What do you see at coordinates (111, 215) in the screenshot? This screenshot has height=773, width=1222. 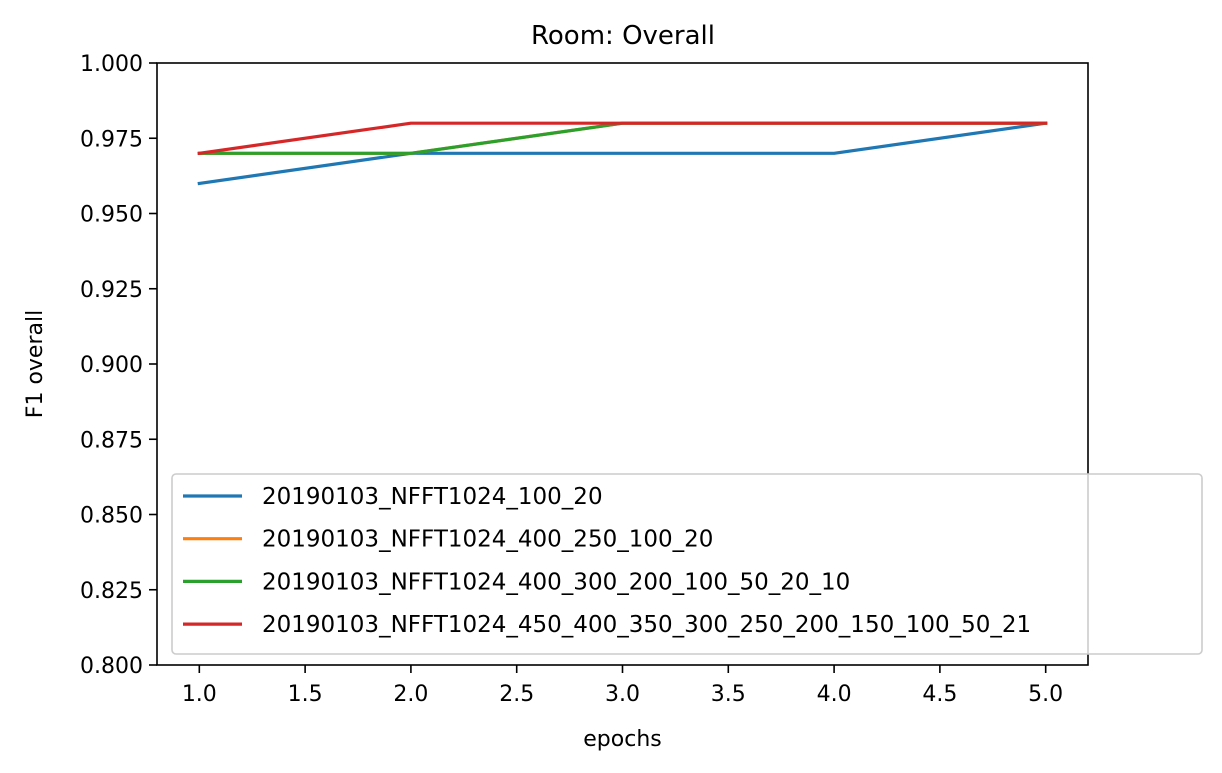 I see `y-tick-label: 0.950` at bounding box center [111, 215].